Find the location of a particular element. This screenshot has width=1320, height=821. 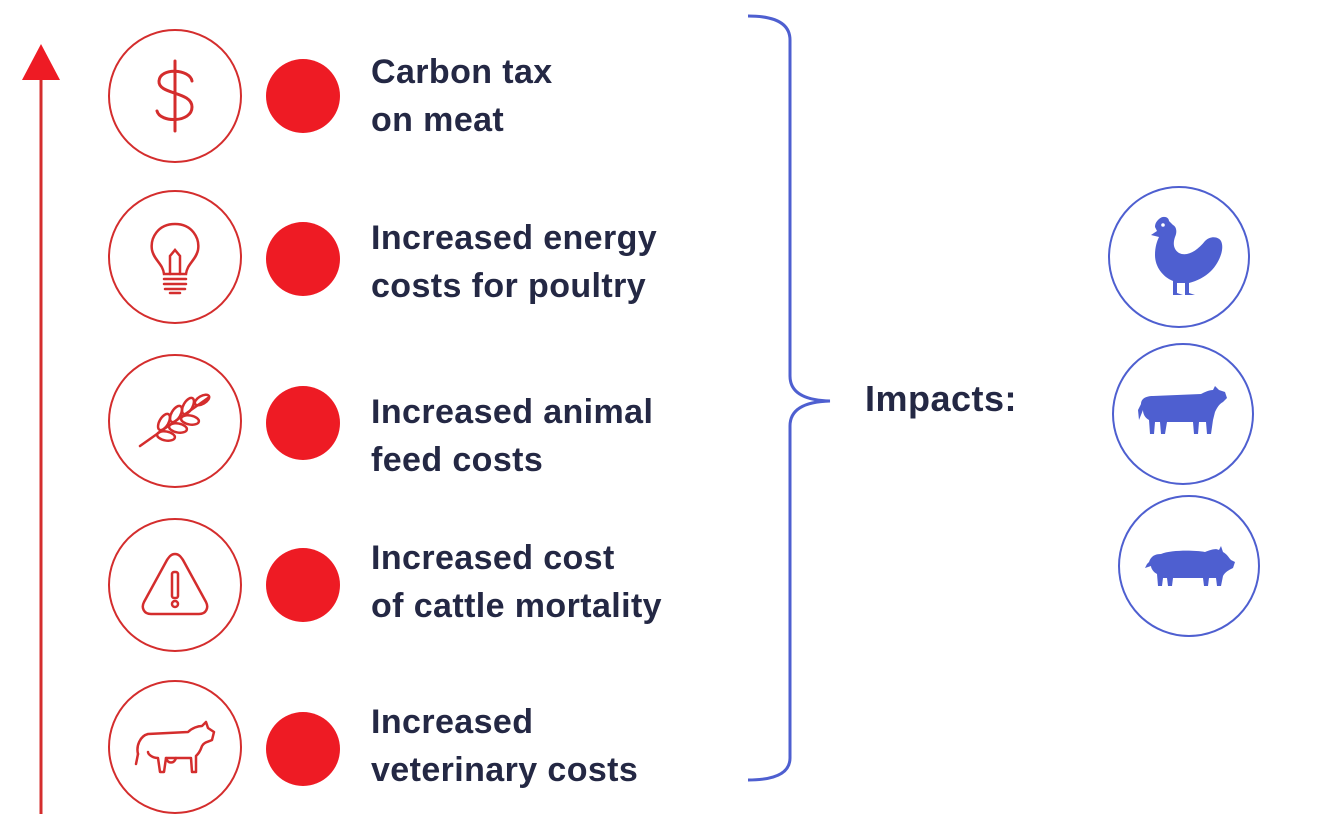

cow-icon is located at coordinates (1183, 414).